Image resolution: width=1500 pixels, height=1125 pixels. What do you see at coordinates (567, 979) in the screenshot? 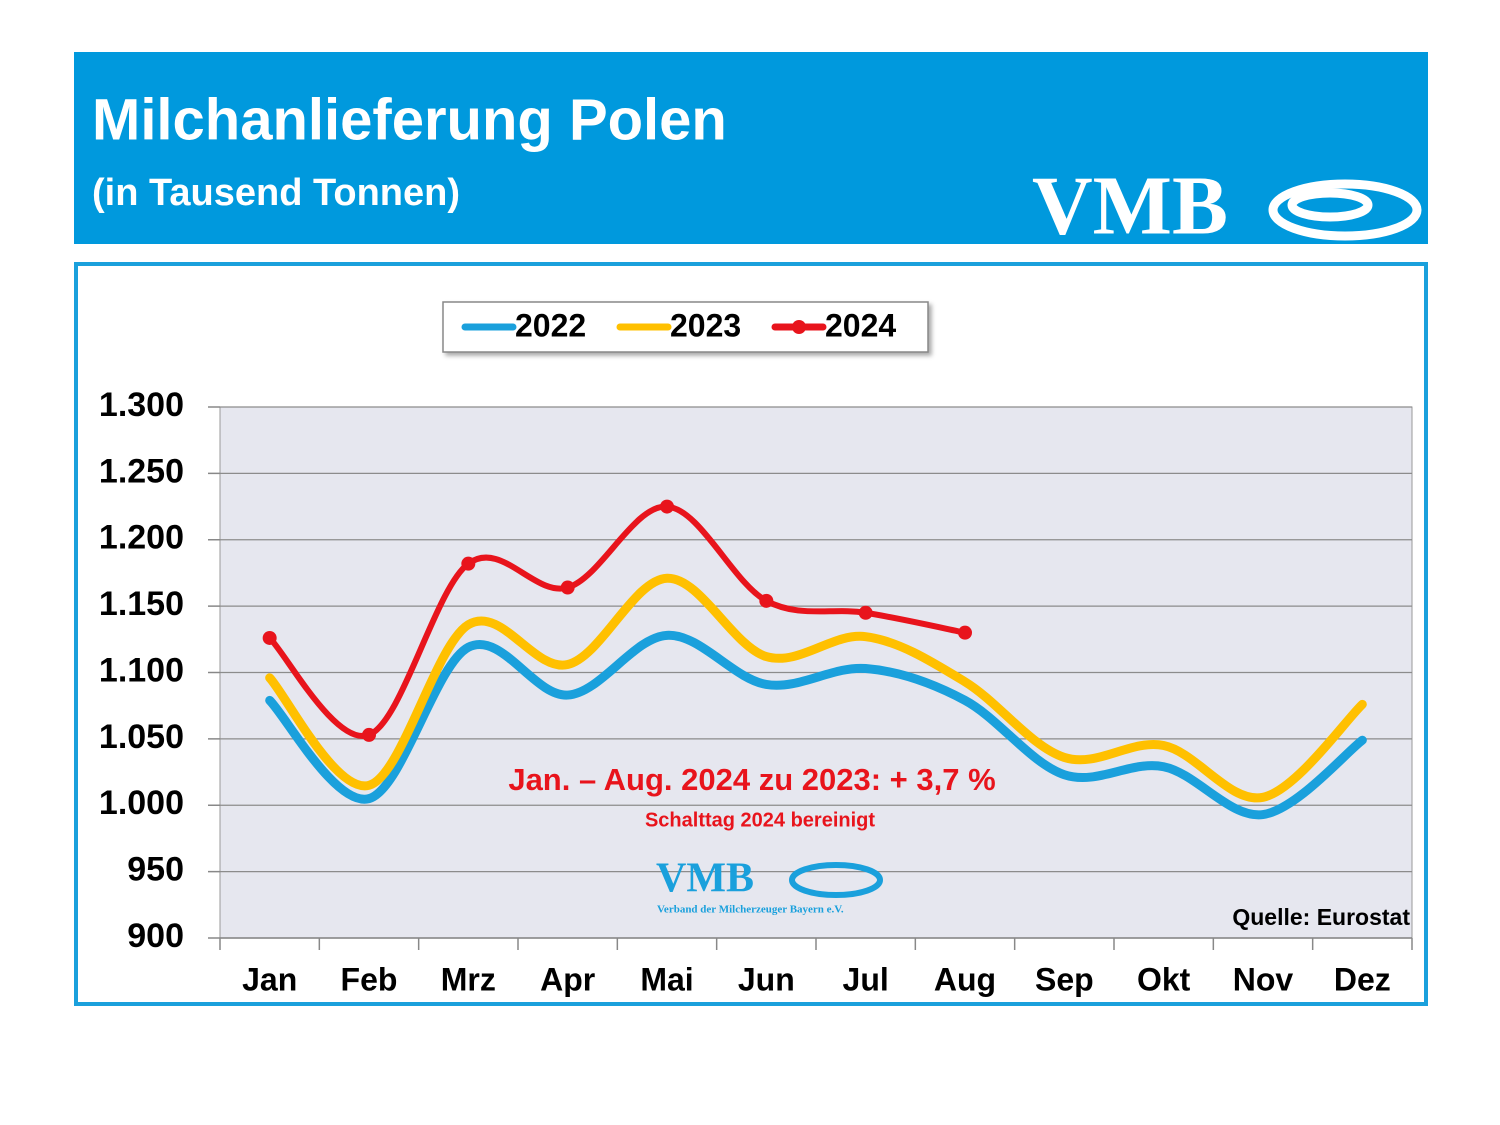
I see `x-tick-label: Apr` at bounding box center [567, 979].